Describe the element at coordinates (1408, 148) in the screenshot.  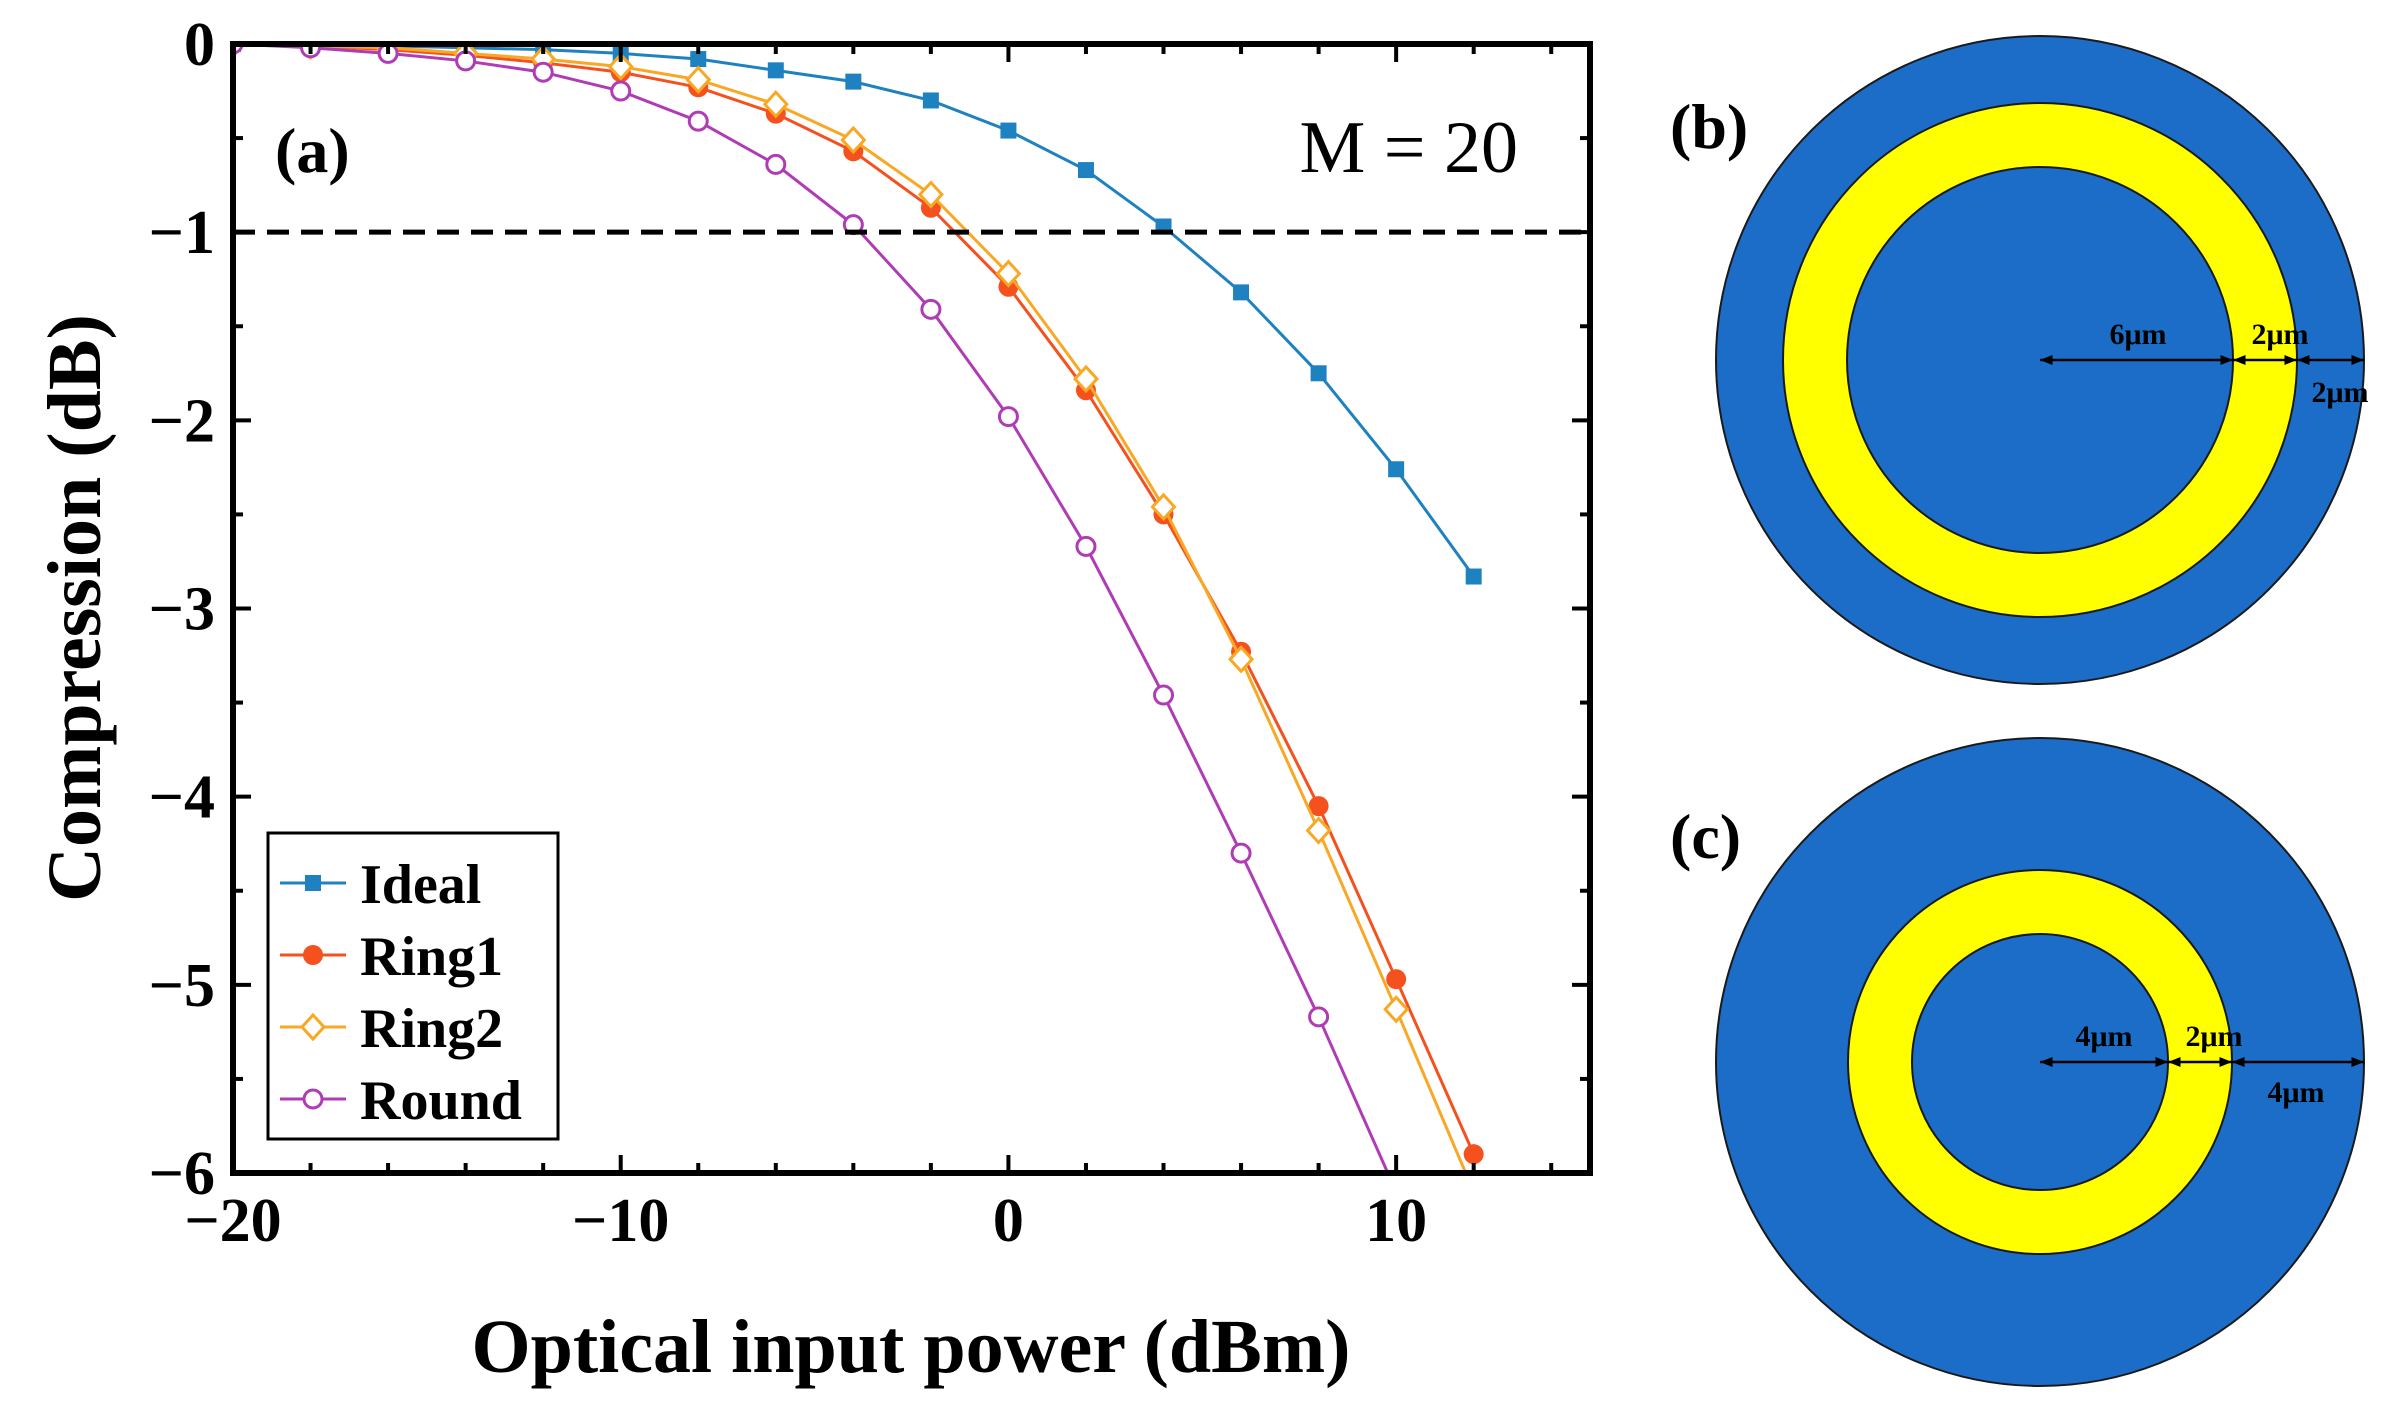
I see `chart-annotation: M = 20` at that location.